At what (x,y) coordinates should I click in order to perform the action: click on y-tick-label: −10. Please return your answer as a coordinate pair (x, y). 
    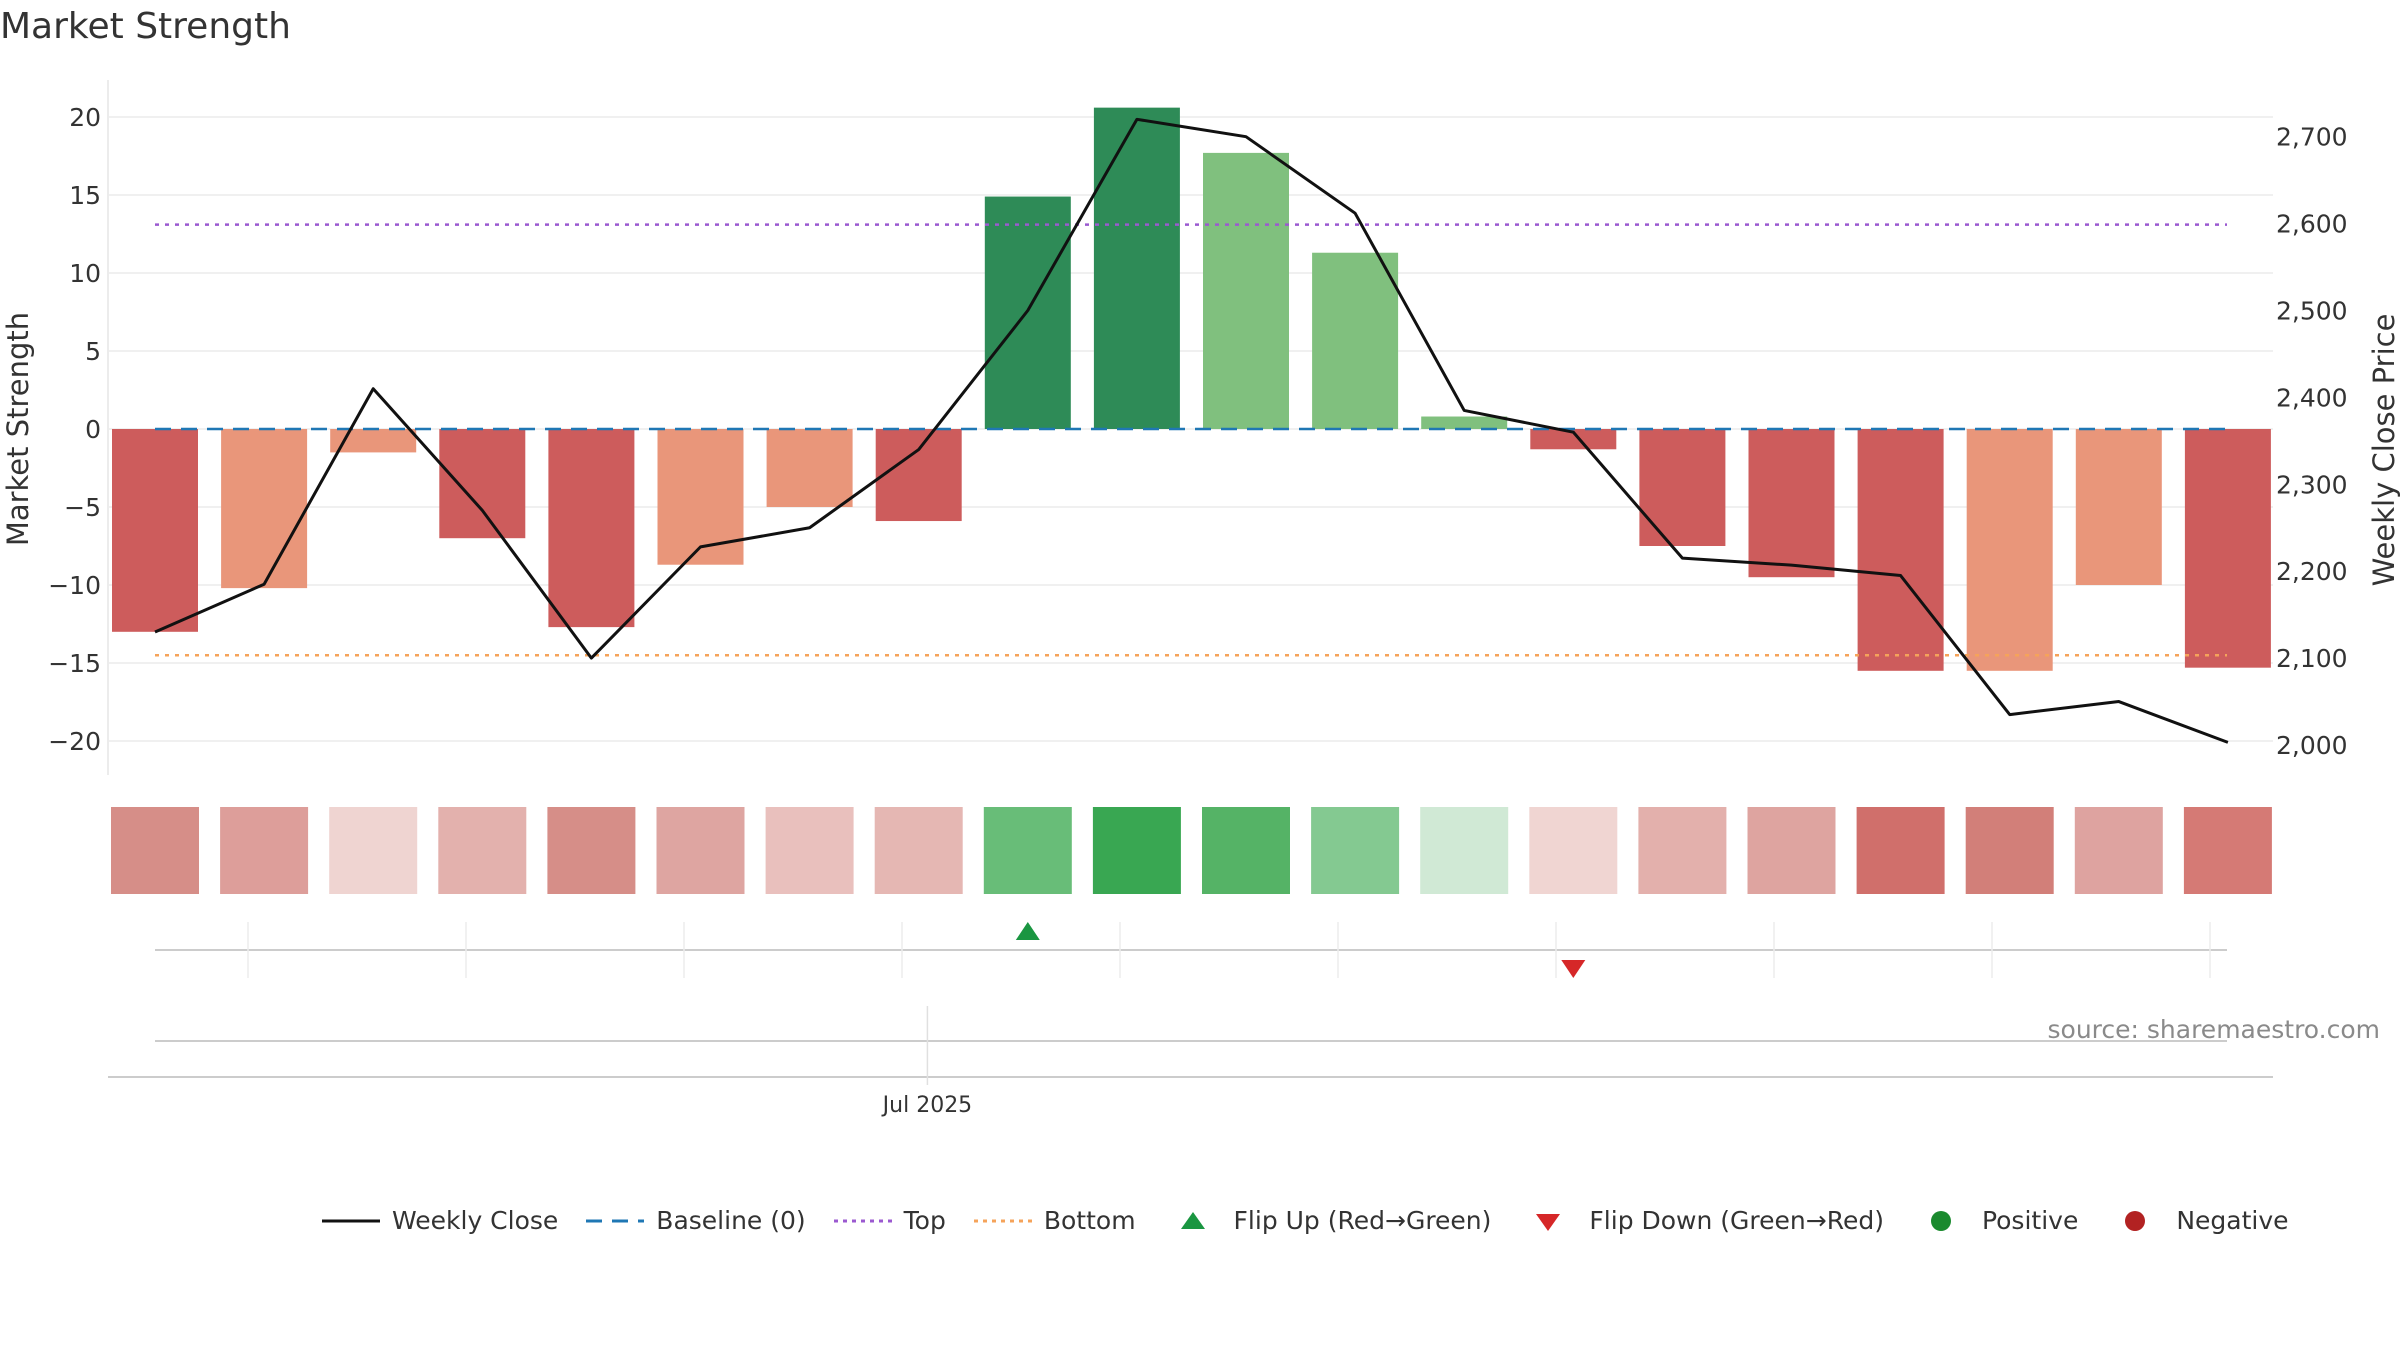
    Looking at the image, I should click on (74, 585).